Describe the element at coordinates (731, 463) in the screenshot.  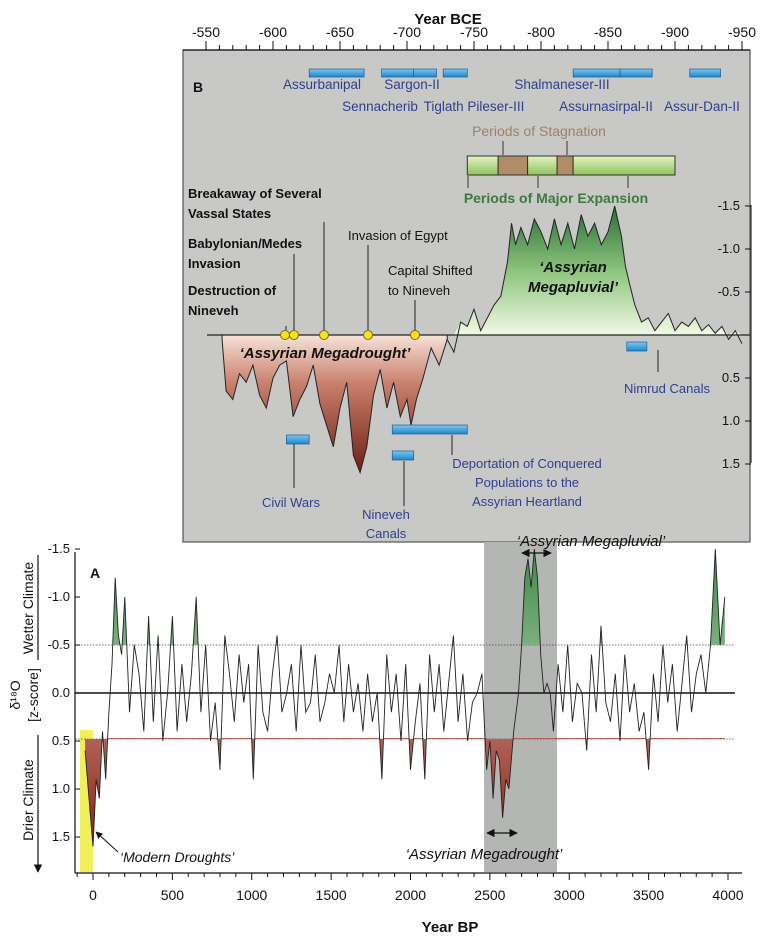
I see `panel-b-y-tick-label: 1.5` at that location.